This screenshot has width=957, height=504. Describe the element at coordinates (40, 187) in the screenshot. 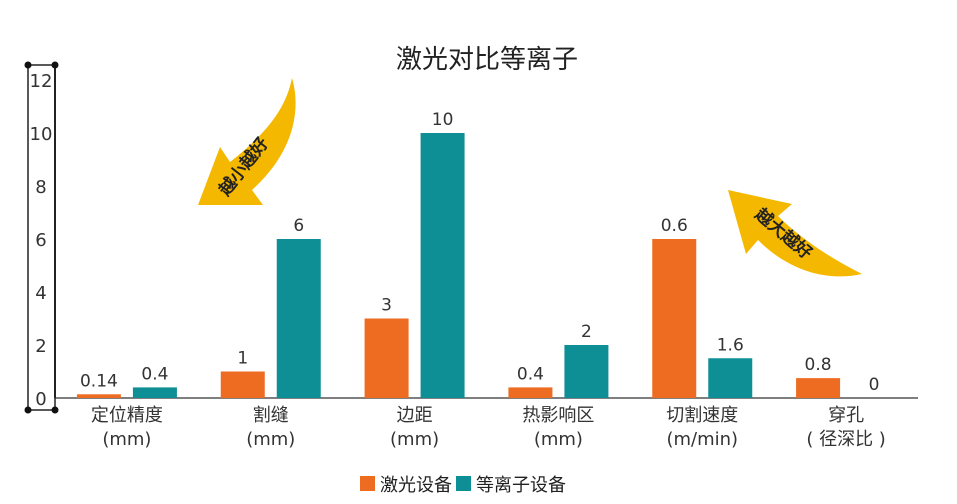

I see `y-tick-label: 8` at that location.